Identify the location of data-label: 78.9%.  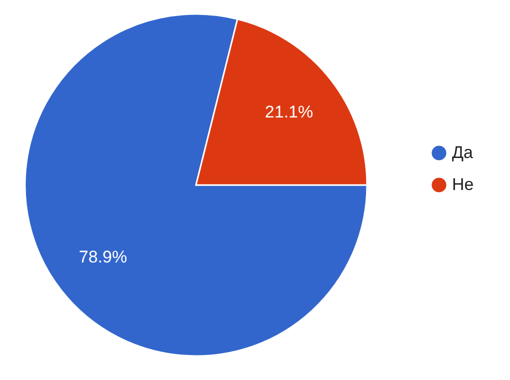
(103, 257).